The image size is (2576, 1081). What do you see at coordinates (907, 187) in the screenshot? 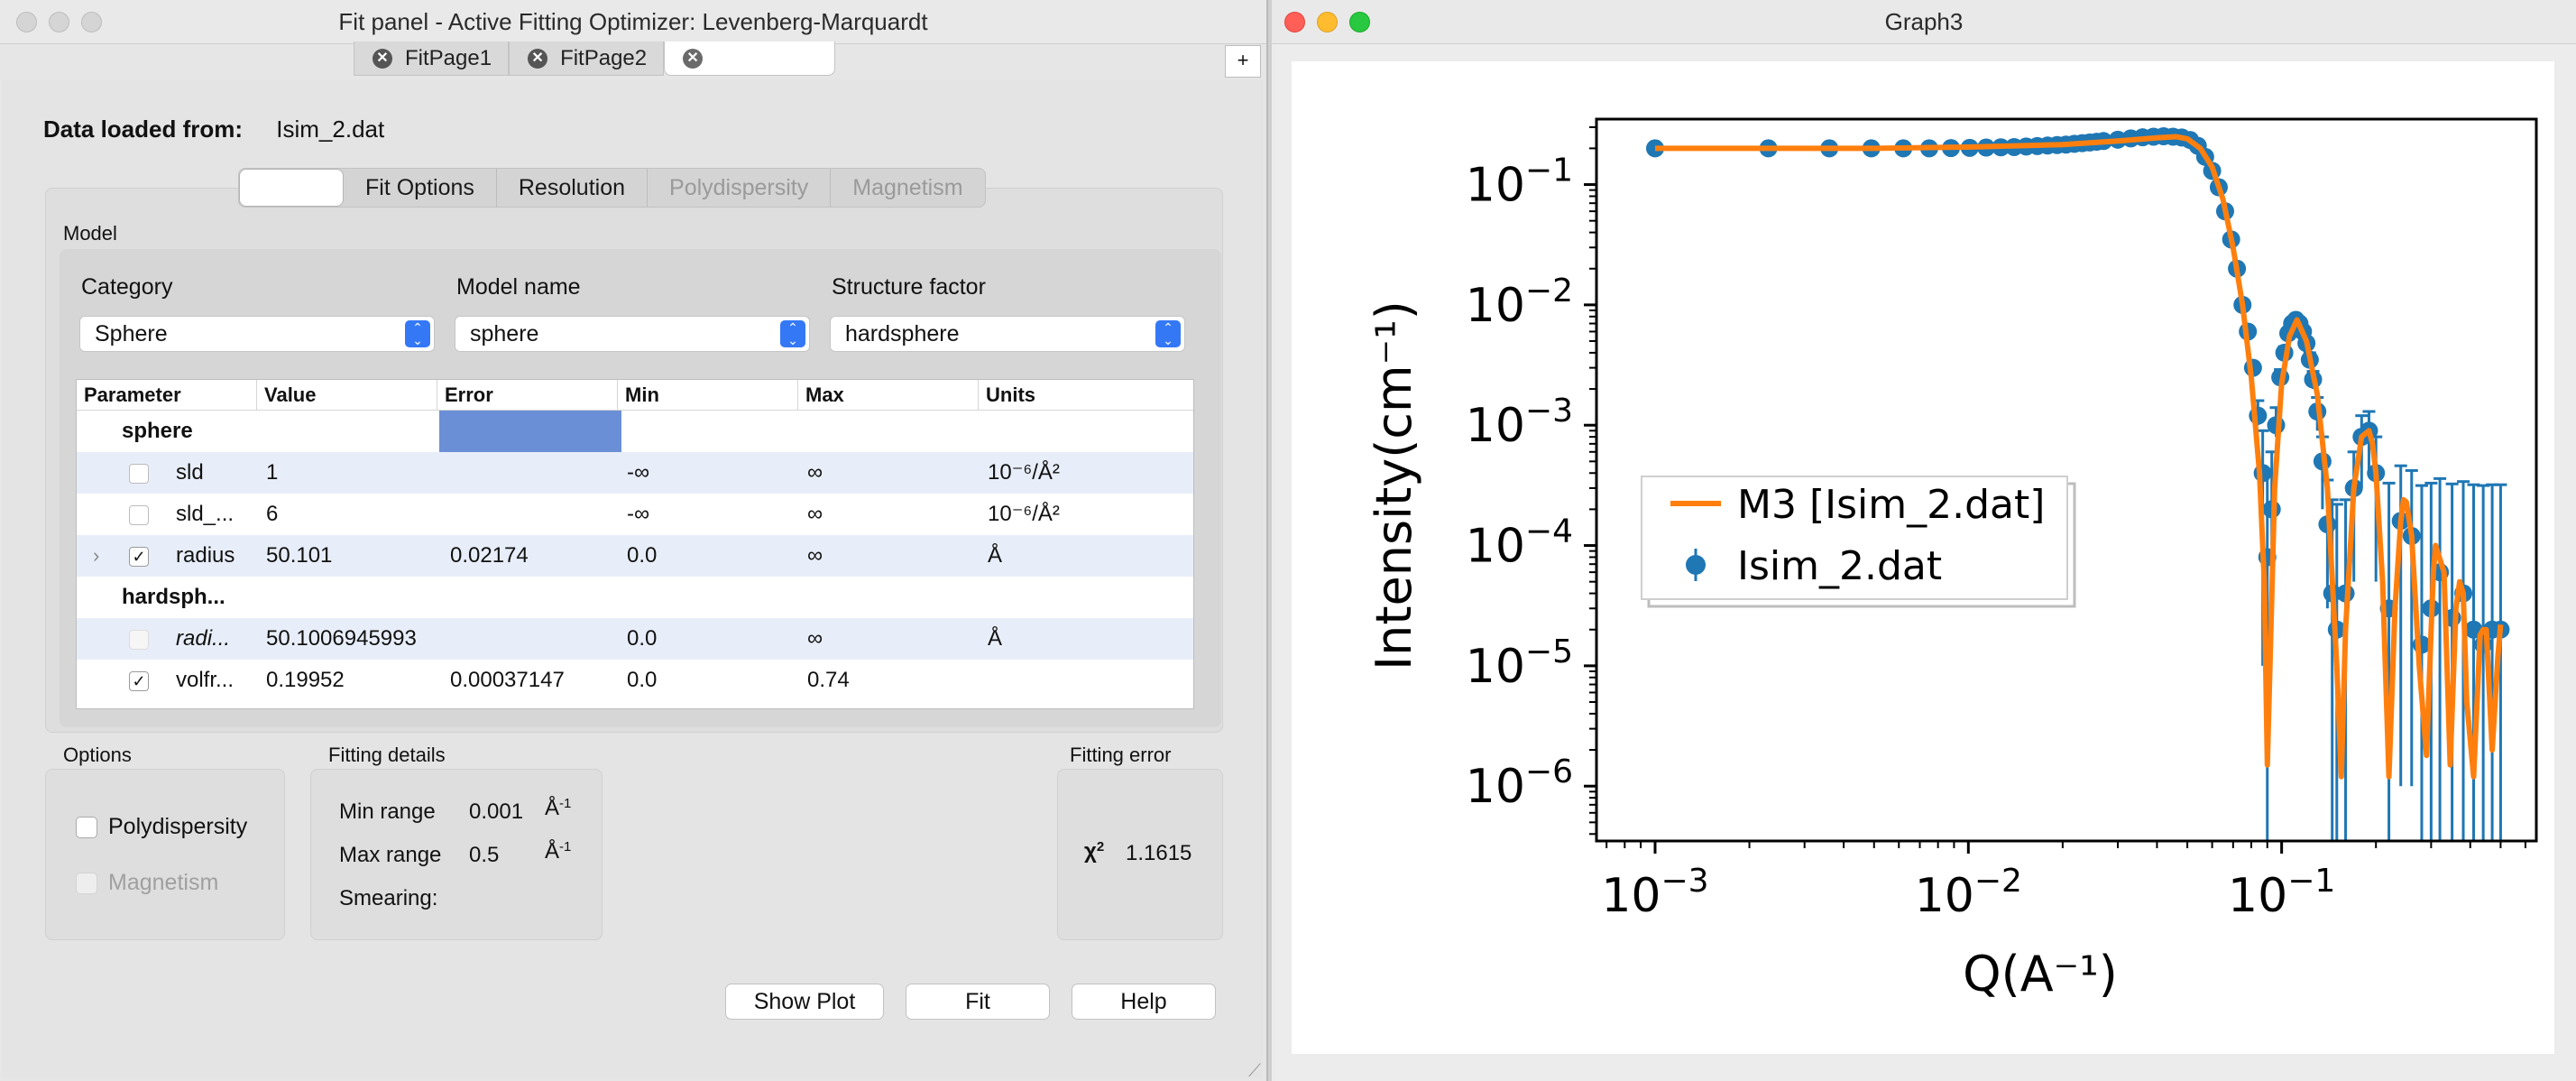
I see `tab-magnetism: Magnetism` at bounding box center [907, 187].